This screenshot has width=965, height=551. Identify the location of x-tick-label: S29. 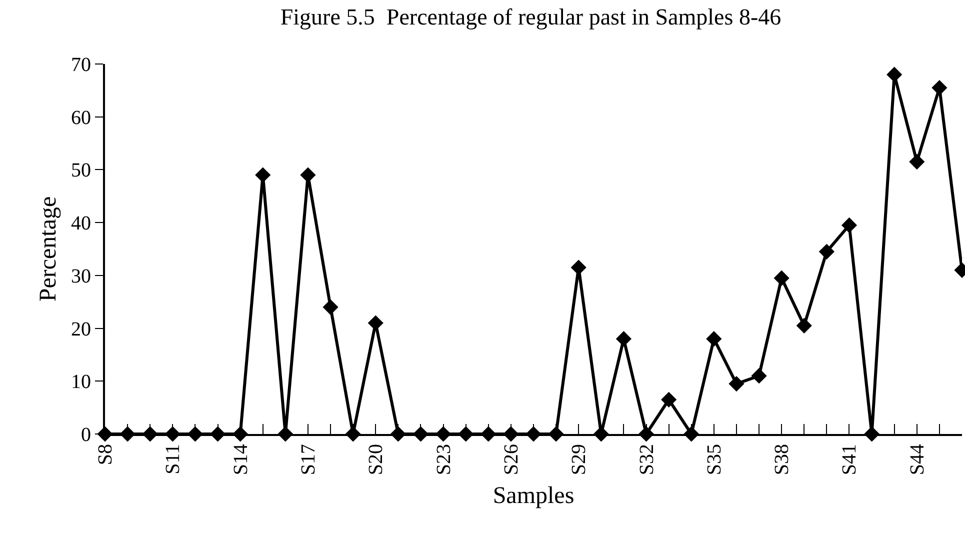
(579, 460).